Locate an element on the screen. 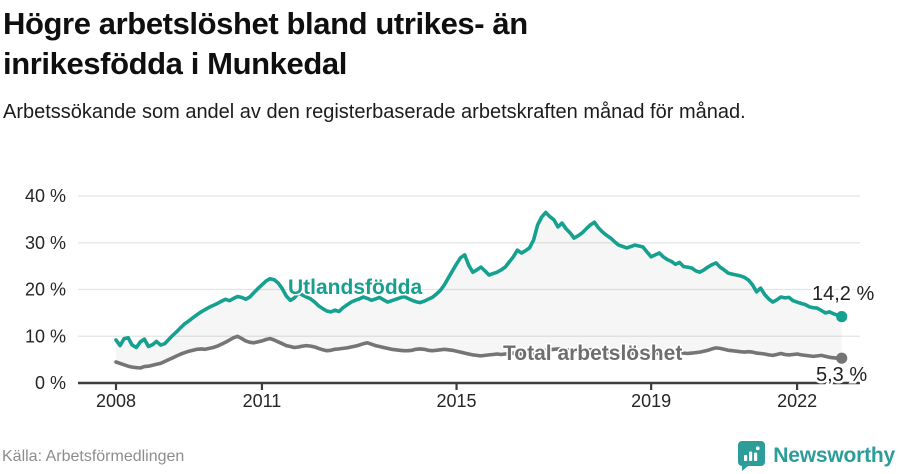  x-tick-label: 2015 is located at coordinates (457, 401).